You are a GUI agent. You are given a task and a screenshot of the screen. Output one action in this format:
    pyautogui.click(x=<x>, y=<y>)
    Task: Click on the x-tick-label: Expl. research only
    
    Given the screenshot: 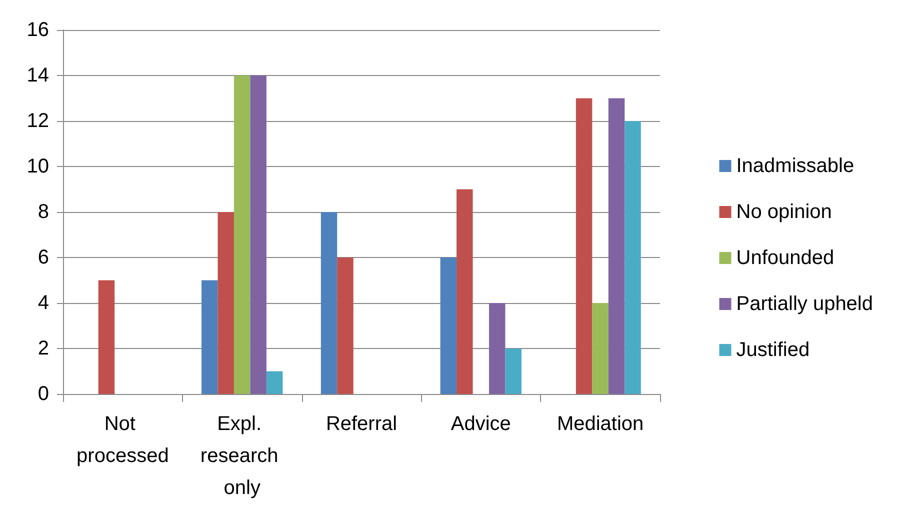 What is the action you would take?
    pyautogui.click(x=242, y=456)
    